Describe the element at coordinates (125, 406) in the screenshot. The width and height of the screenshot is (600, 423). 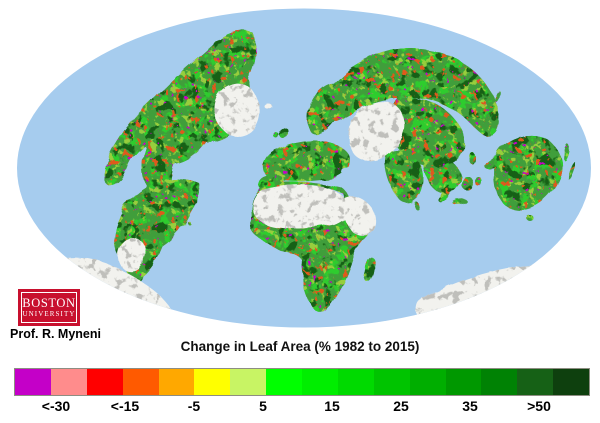
I see `colorbar-tick-label: <-15` at that location.